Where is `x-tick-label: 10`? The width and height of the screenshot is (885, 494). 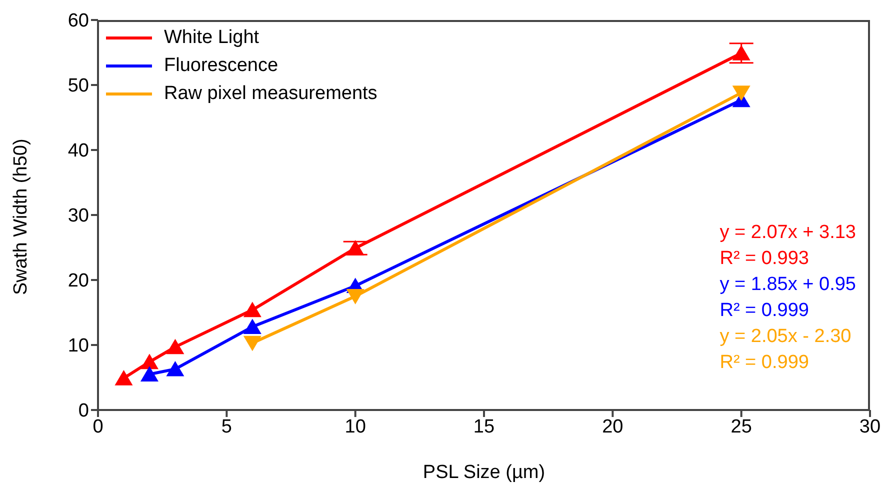 x-tick-label: 10 is located at coordinates (355, 427).